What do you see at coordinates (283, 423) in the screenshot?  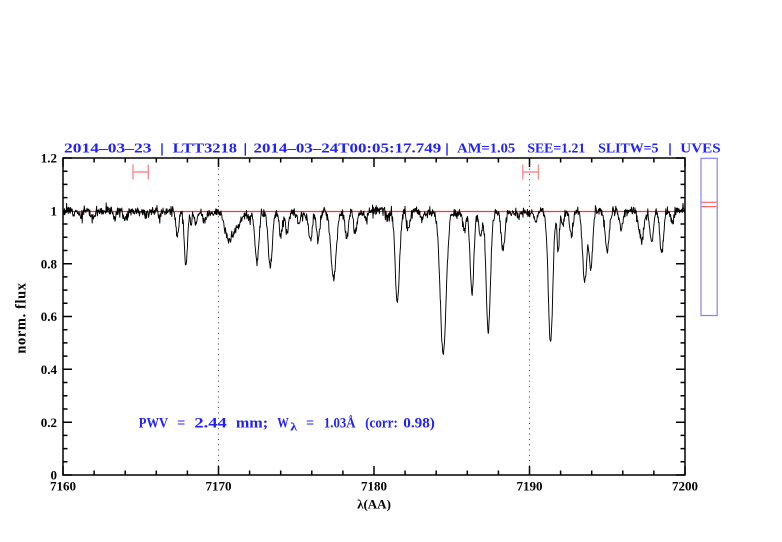 I see `svg-text: W` at bounding box center [283, 423].